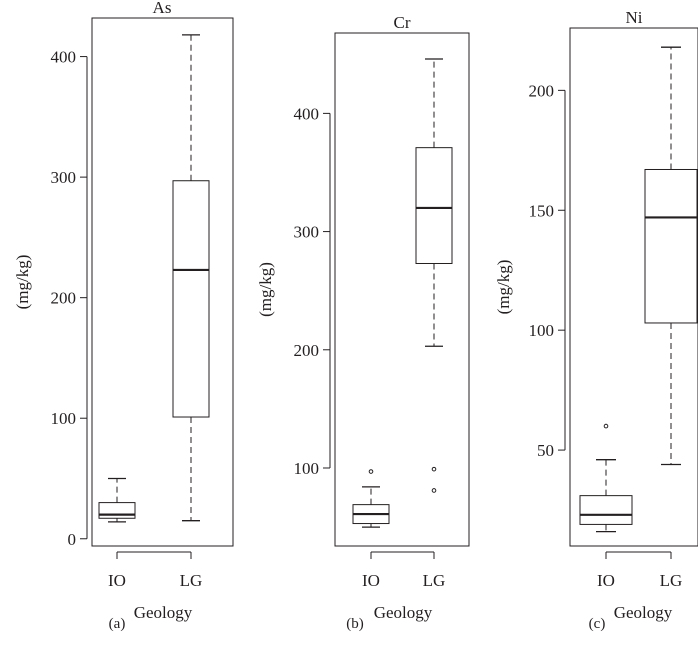 This screenshot has height=663, width=698. I want to click on y-tick-label: 0, so click(72, 539).